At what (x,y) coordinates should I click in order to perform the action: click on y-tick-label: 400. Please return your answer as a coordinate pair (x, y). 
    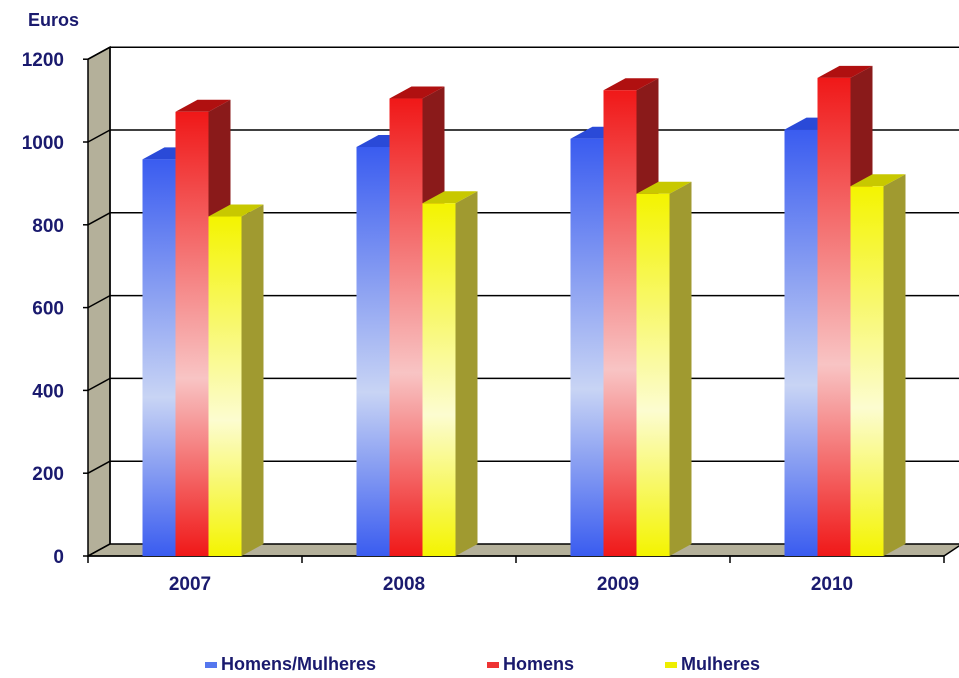
    Looking at the image, I should click on (48, 391).